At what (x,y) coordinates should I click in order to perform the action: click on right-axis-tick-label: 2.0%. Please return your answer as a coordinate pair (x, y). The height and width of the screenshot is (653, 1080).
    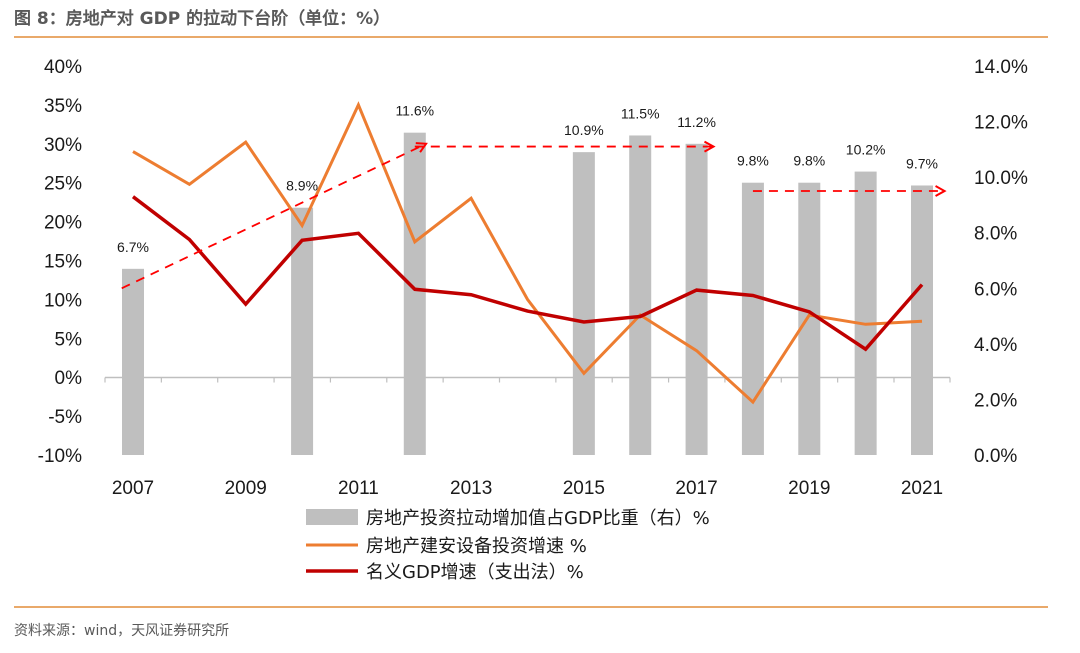
    Looking at the image, I should click on (995, 400).